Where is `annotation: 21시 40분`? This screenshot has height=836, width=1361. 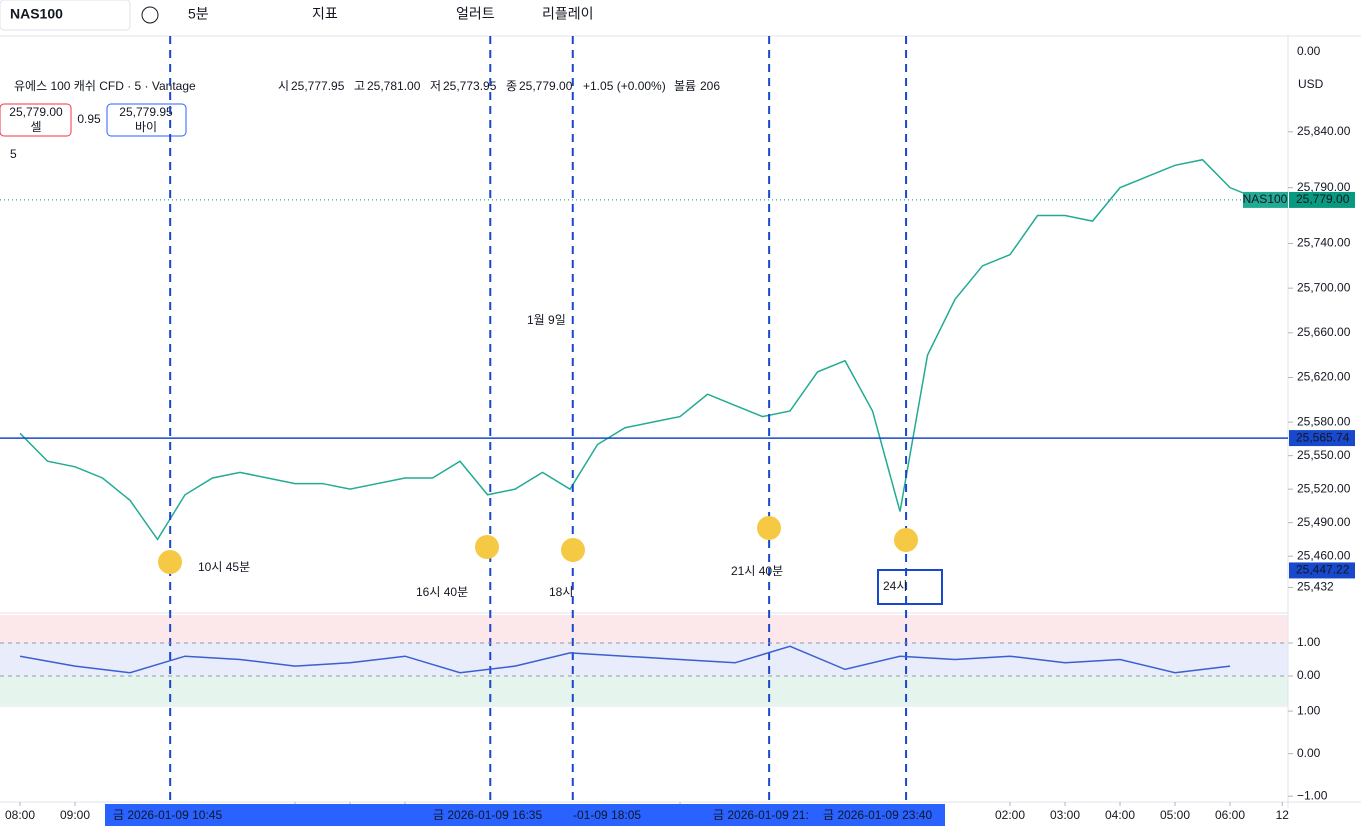 annotation: 21시 40분 is located at coordinates (757, 571).